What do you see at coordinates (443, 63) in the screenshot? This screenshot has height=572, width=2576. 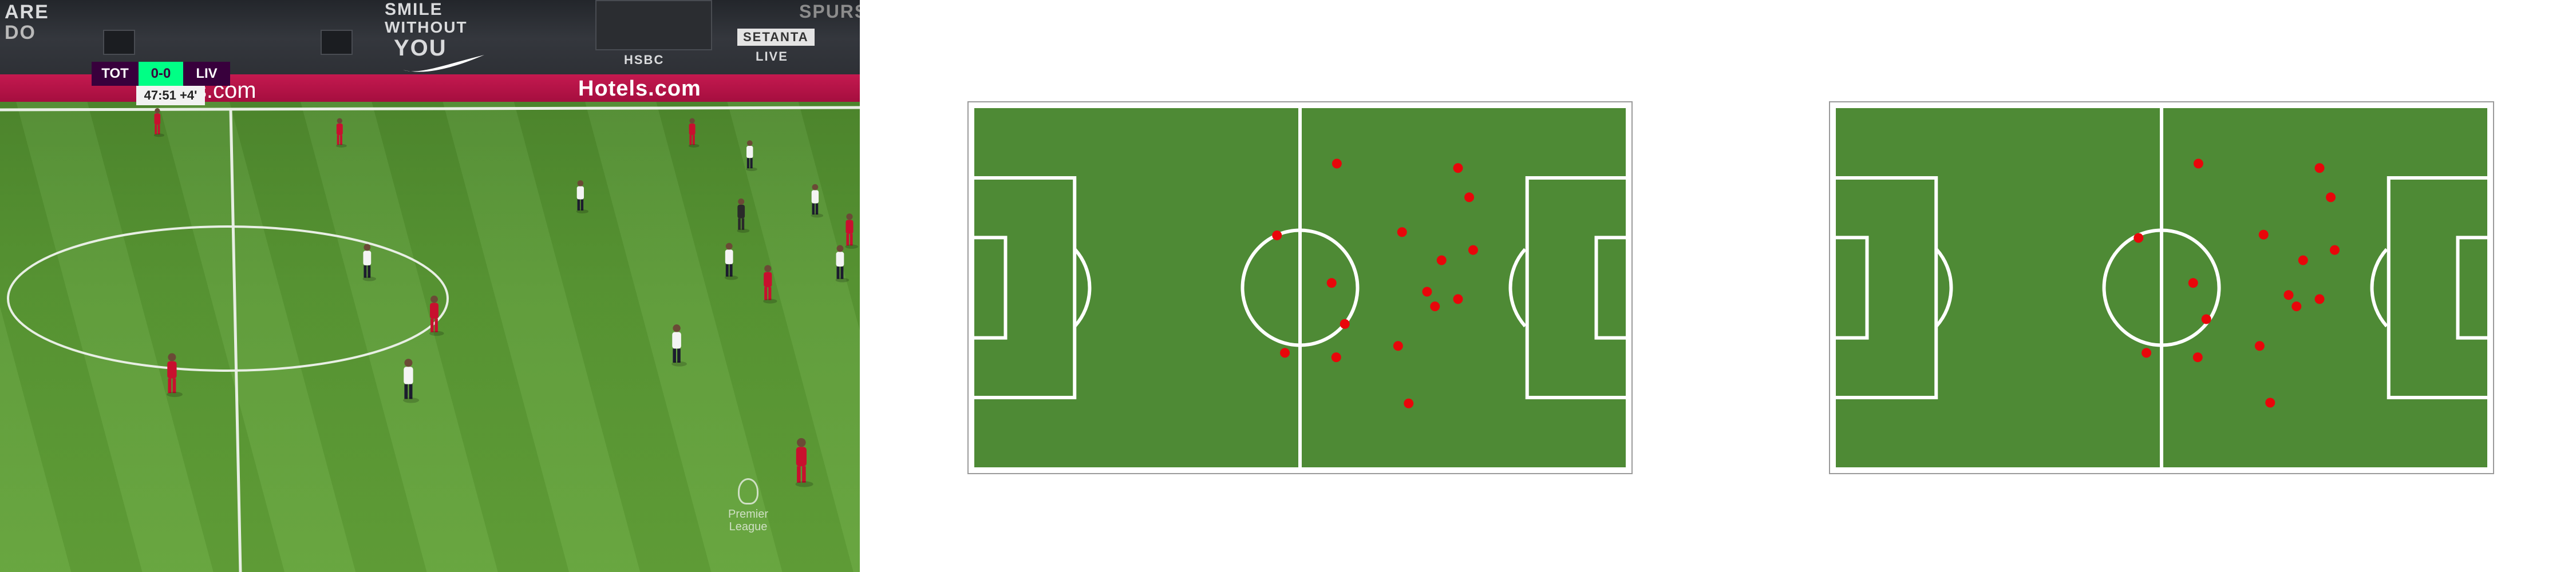 I see `swoosh-logo-icon` at bounding box center [443, 63].